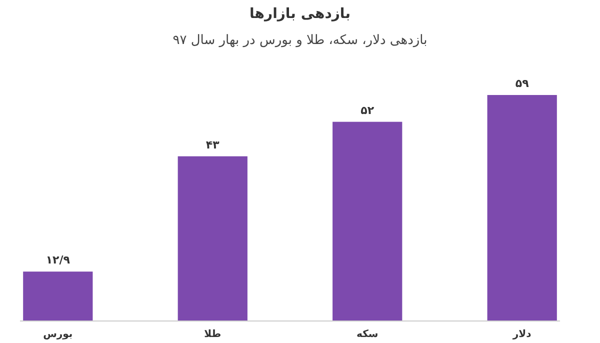 Image resolution: width=600 pixels, height=343 pixels. Describe the element at coordinates (58, 260) in the screenshot. I see `data-label: ۱۲/۹` at that location.